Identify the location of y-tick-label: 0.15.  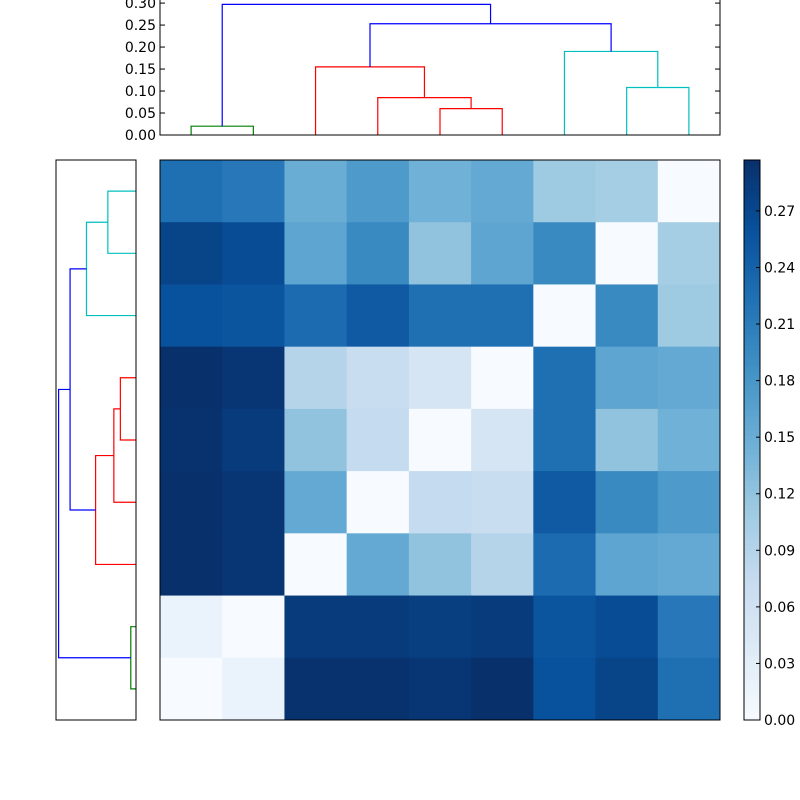
(140, 70).